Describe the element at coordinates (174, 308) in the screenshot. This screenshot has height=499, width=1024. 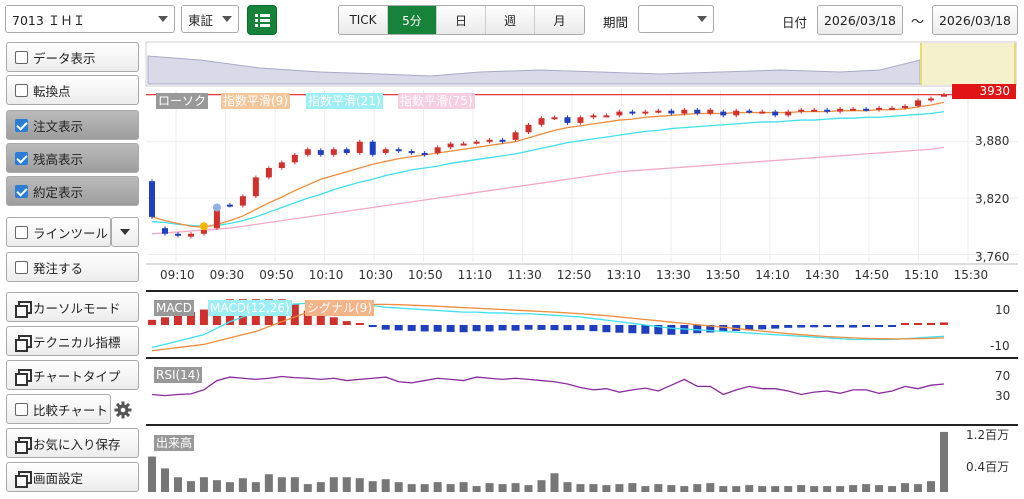
I see `legend-macd: MACD` at that location.